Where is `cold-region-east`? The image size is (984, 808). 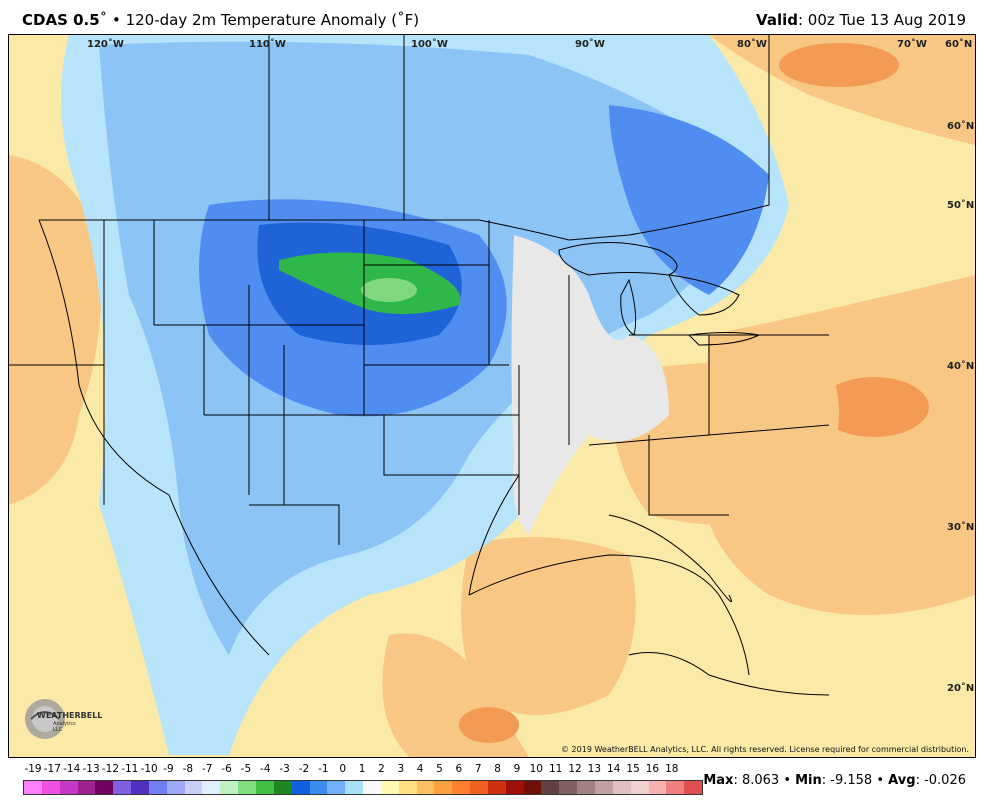 cold-region-east is located at coordinates (689, 200).